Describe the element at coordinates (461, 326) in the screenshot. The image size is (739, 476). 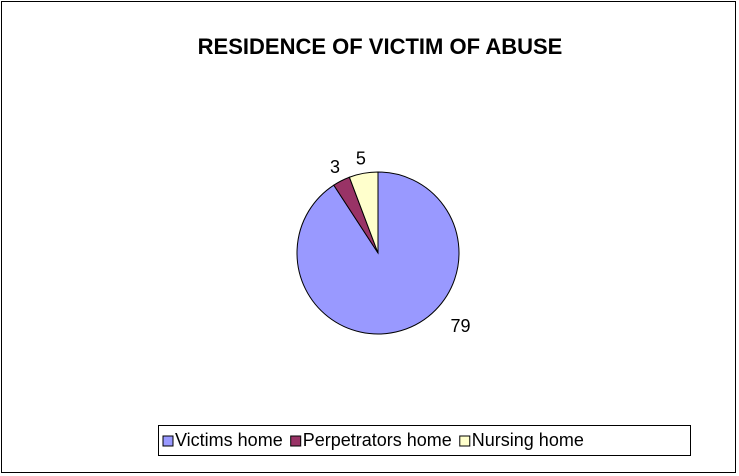
I see `data-label: 79` at that location.